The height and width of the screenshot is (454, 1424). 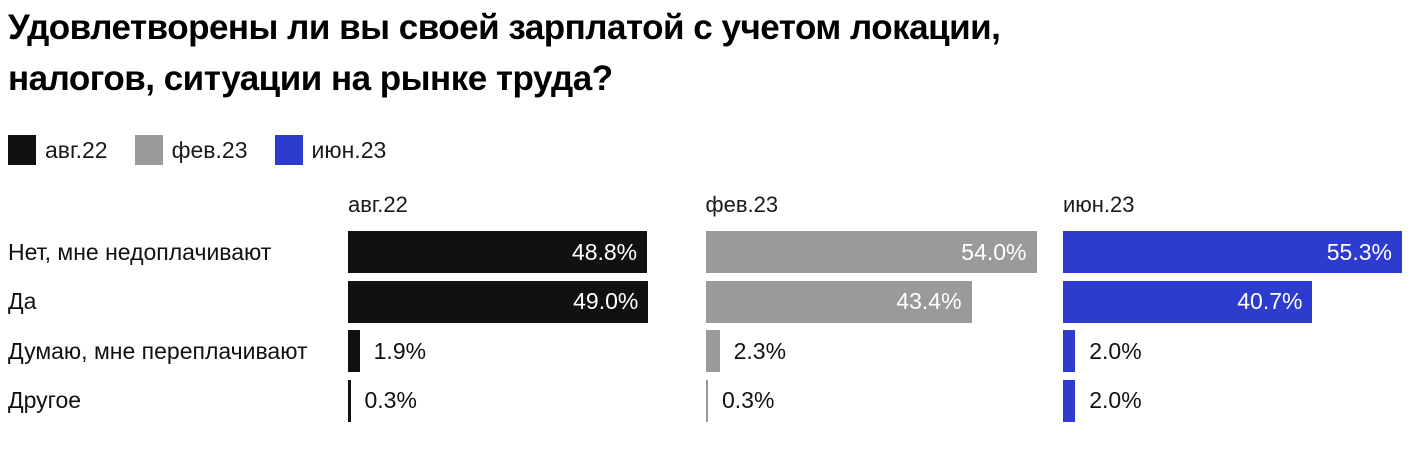 I want to click on bar-value: 40.7%, so click(x=1270, y=301).